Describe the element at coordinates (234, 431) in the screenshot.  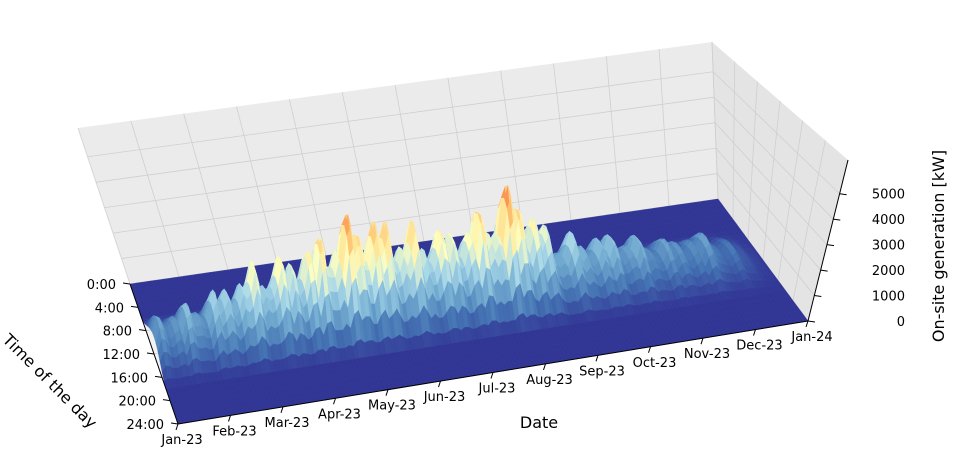
I see `x-tick-label: Feb-23` at that location.